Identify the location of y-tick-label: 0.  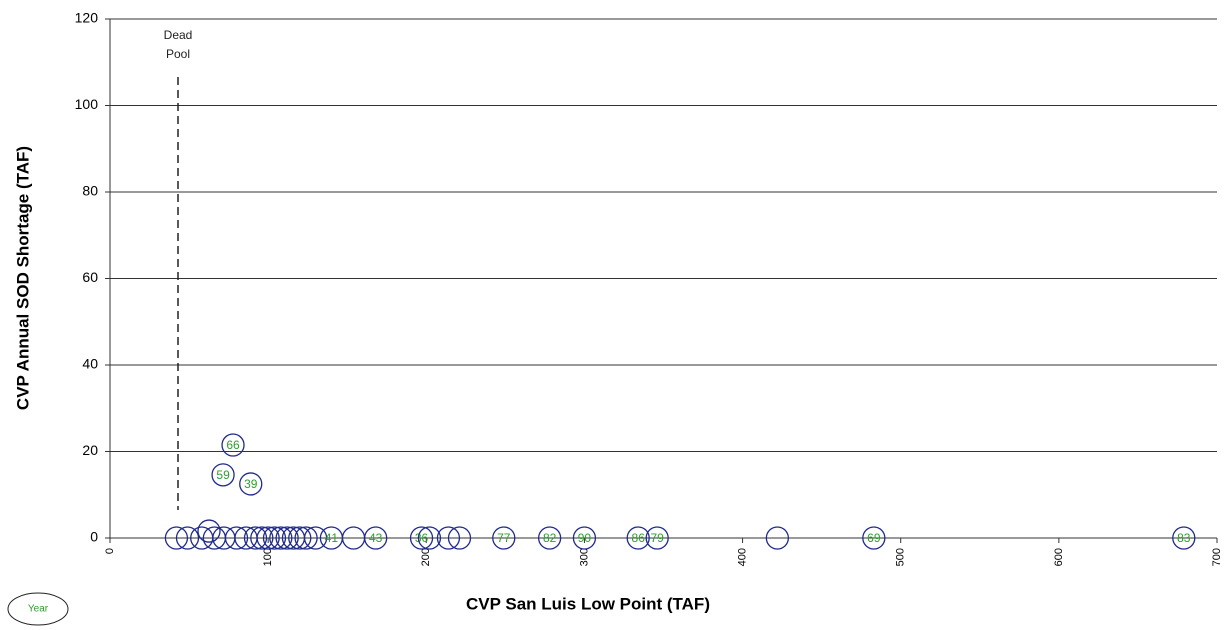
(94, 537).